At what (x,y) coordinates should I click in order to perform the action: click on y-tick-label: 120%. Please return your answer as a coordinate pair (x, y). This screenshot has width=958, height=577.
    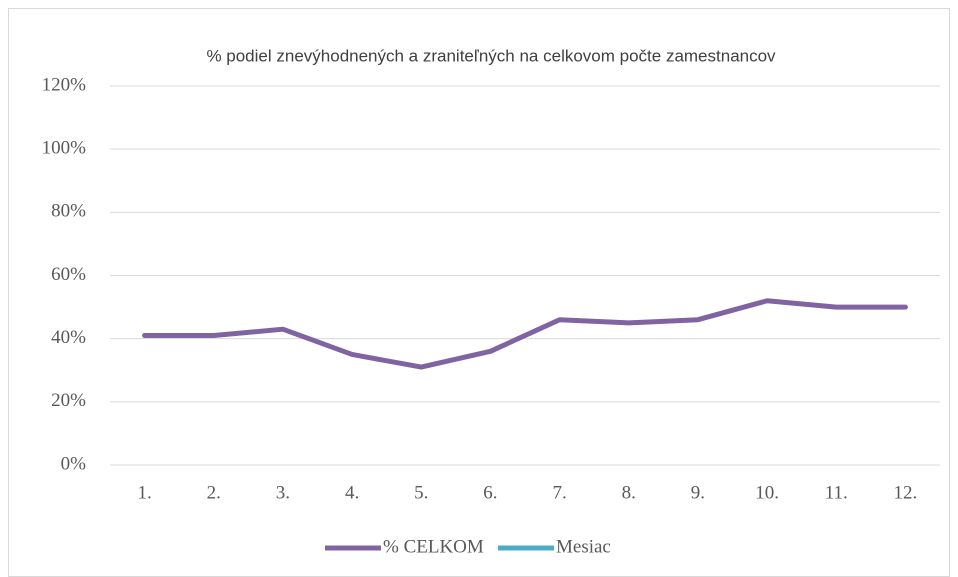
    Looking at the image, I should click on (64, 84).